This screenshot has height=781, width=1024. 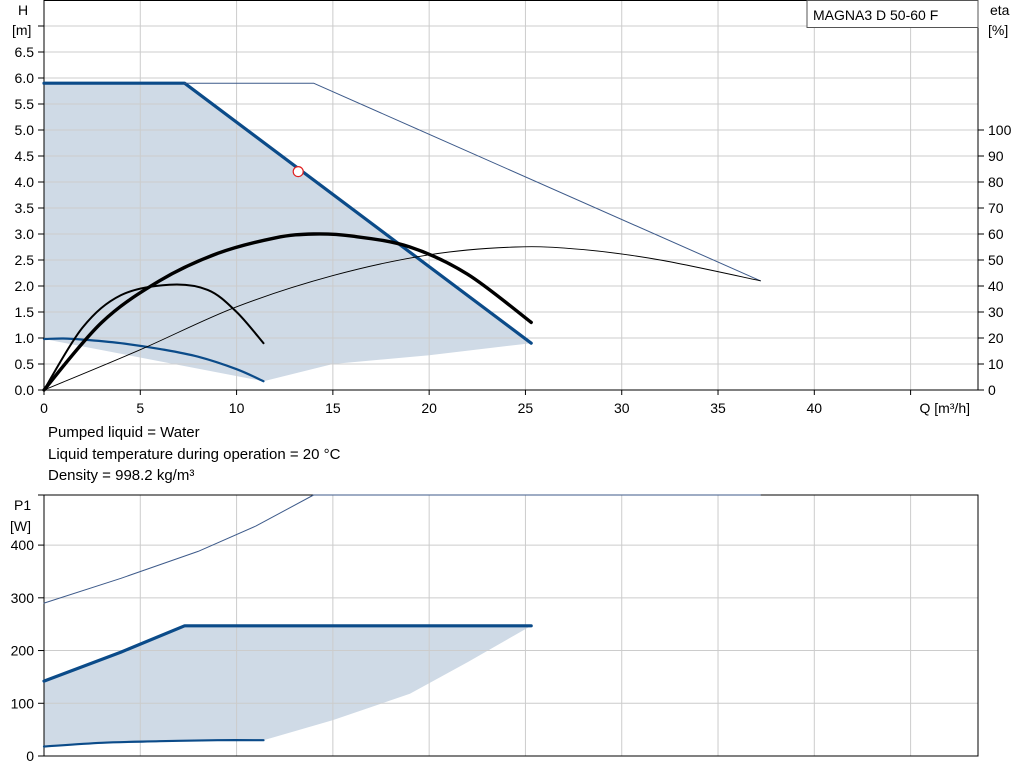 What do you see at coordinates (23, 545) in the screenshot?
I see `p1-tick-label: 400` at bounding box center [23, 545].